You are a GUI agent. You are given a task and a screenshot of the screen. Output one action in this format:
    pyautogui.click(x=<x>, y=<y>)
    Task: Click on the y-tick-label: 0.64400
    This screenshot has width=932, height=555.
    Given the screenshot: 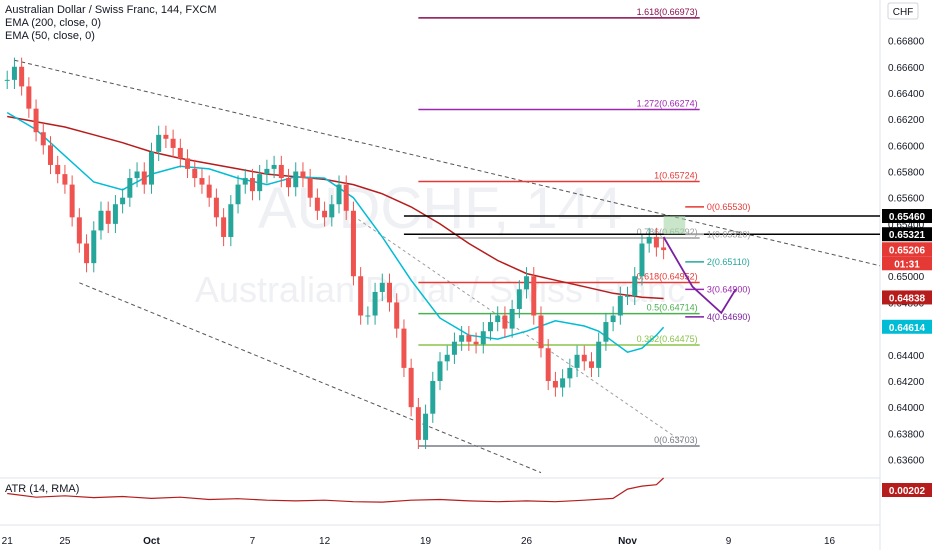 What is the action you would take?
    pyautogui.click(x=906, y=356)
    